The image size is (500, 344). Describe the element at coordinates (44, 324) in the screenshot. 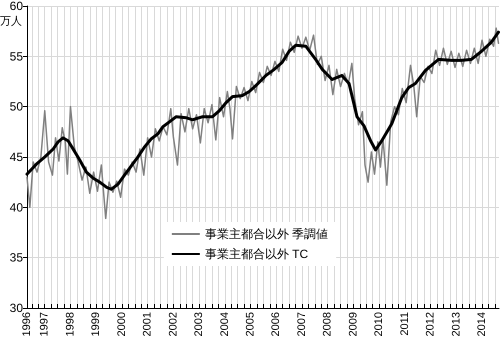

I see `x-tick-label: 1997` at that location.